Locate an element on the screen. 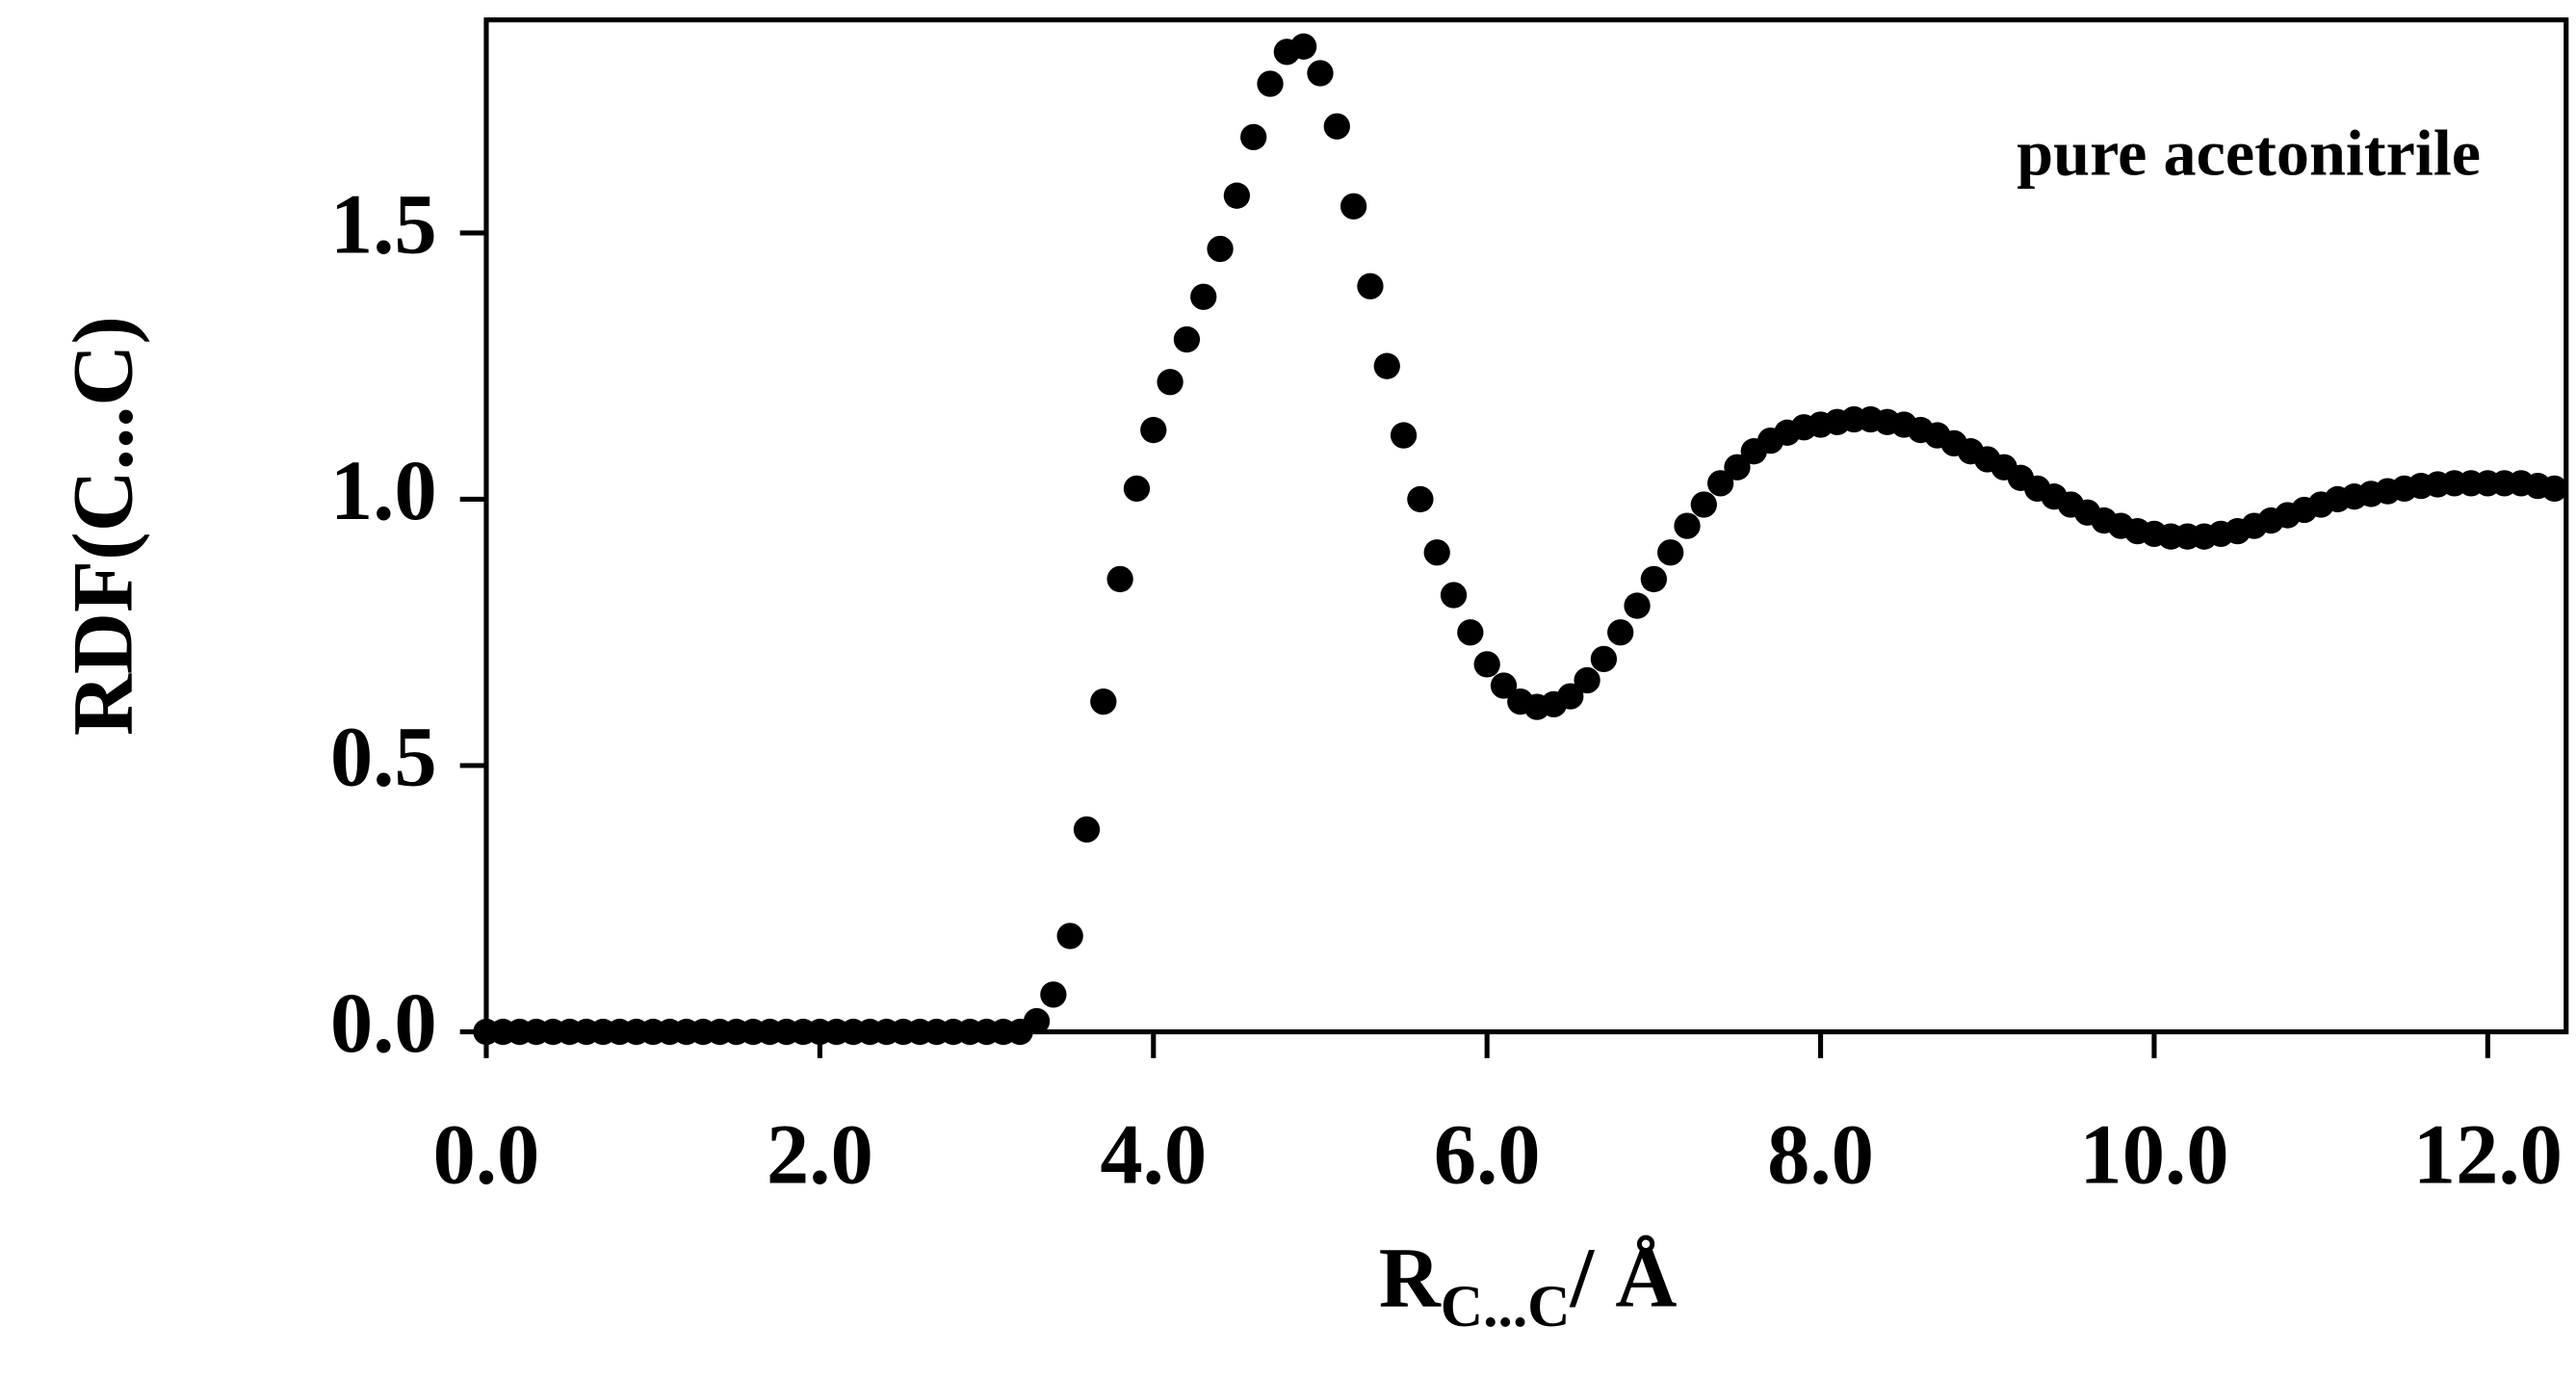 This screenshot has width=2576, height=1377. x-axis-title-unit: / Å is located at coordinates (1624, 1278).